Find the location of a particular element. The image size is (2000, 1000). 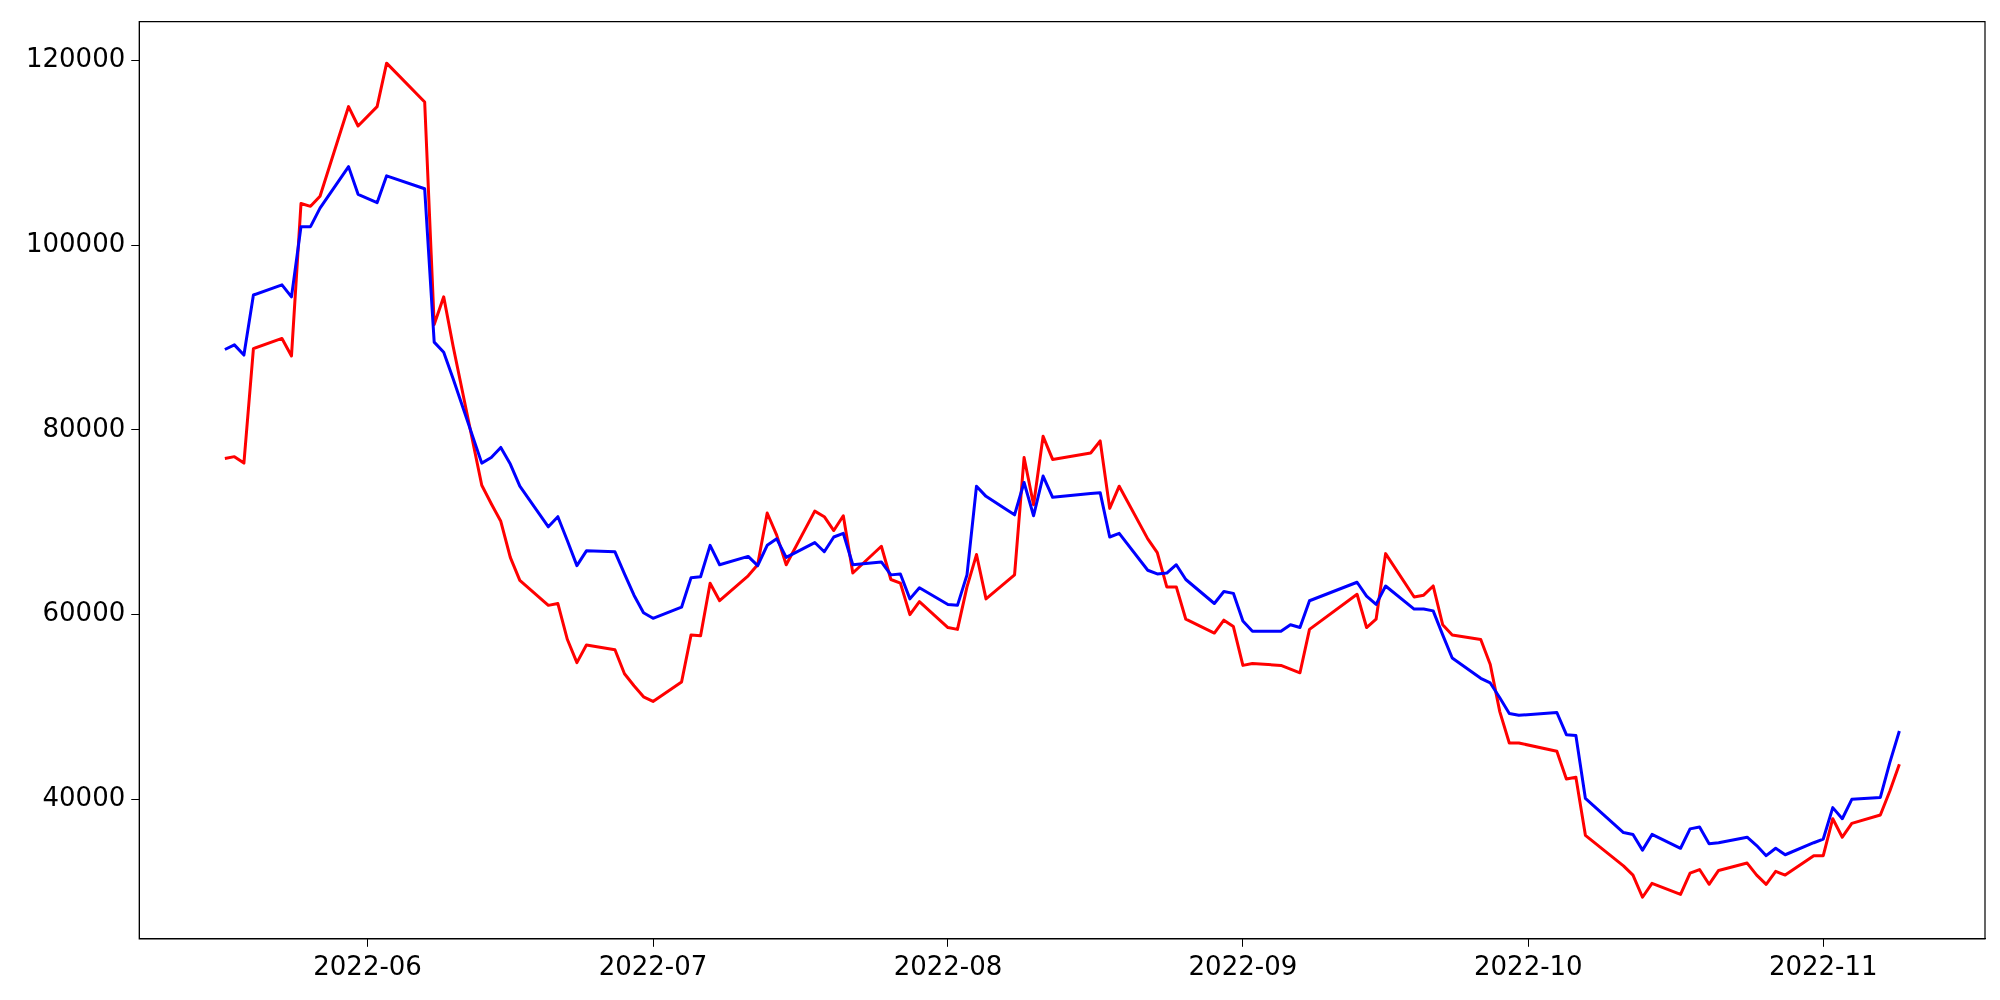

x-tick-label: 2022-08 is located at coordinates (948, 966).